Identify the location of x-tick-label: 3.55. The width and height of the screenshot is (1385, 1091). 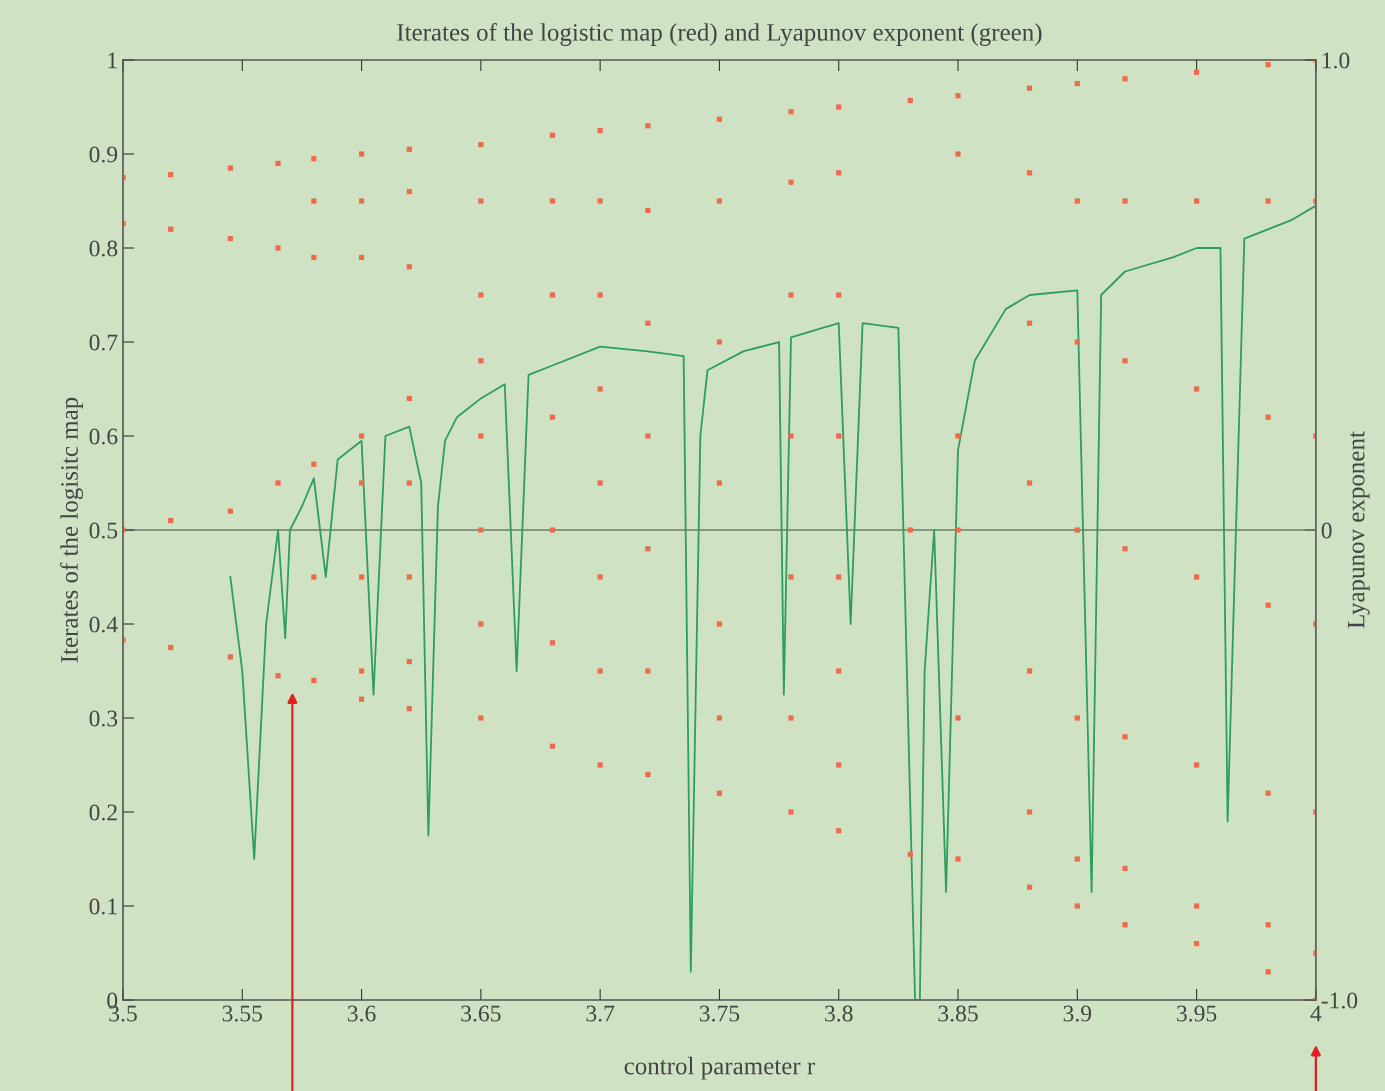
(242, 1013).